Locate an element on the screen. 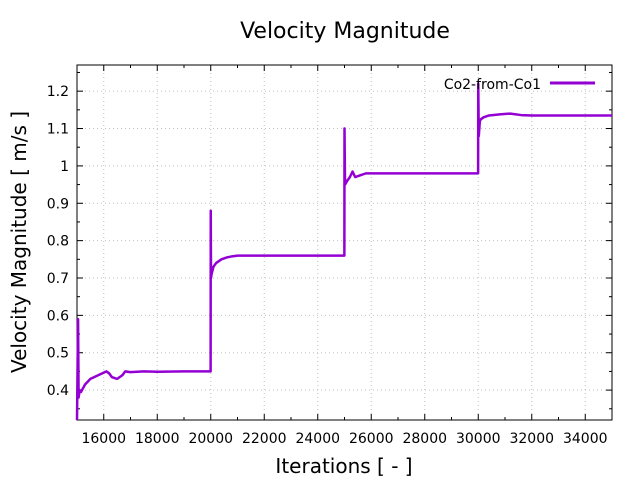 This screenshot has width=640, height=480. y-tick-label: 0.9 is located at coordinates (58, 204).